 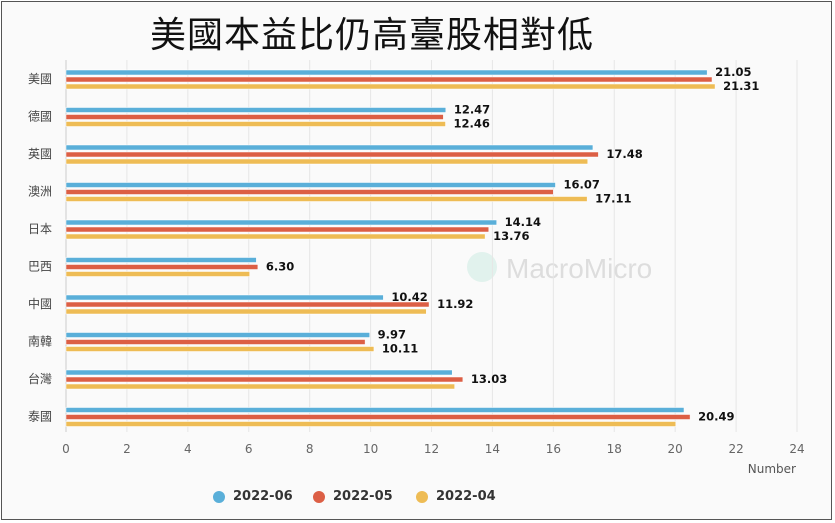 I want to click on data-label: 17.48, so click(x=624, y=154).